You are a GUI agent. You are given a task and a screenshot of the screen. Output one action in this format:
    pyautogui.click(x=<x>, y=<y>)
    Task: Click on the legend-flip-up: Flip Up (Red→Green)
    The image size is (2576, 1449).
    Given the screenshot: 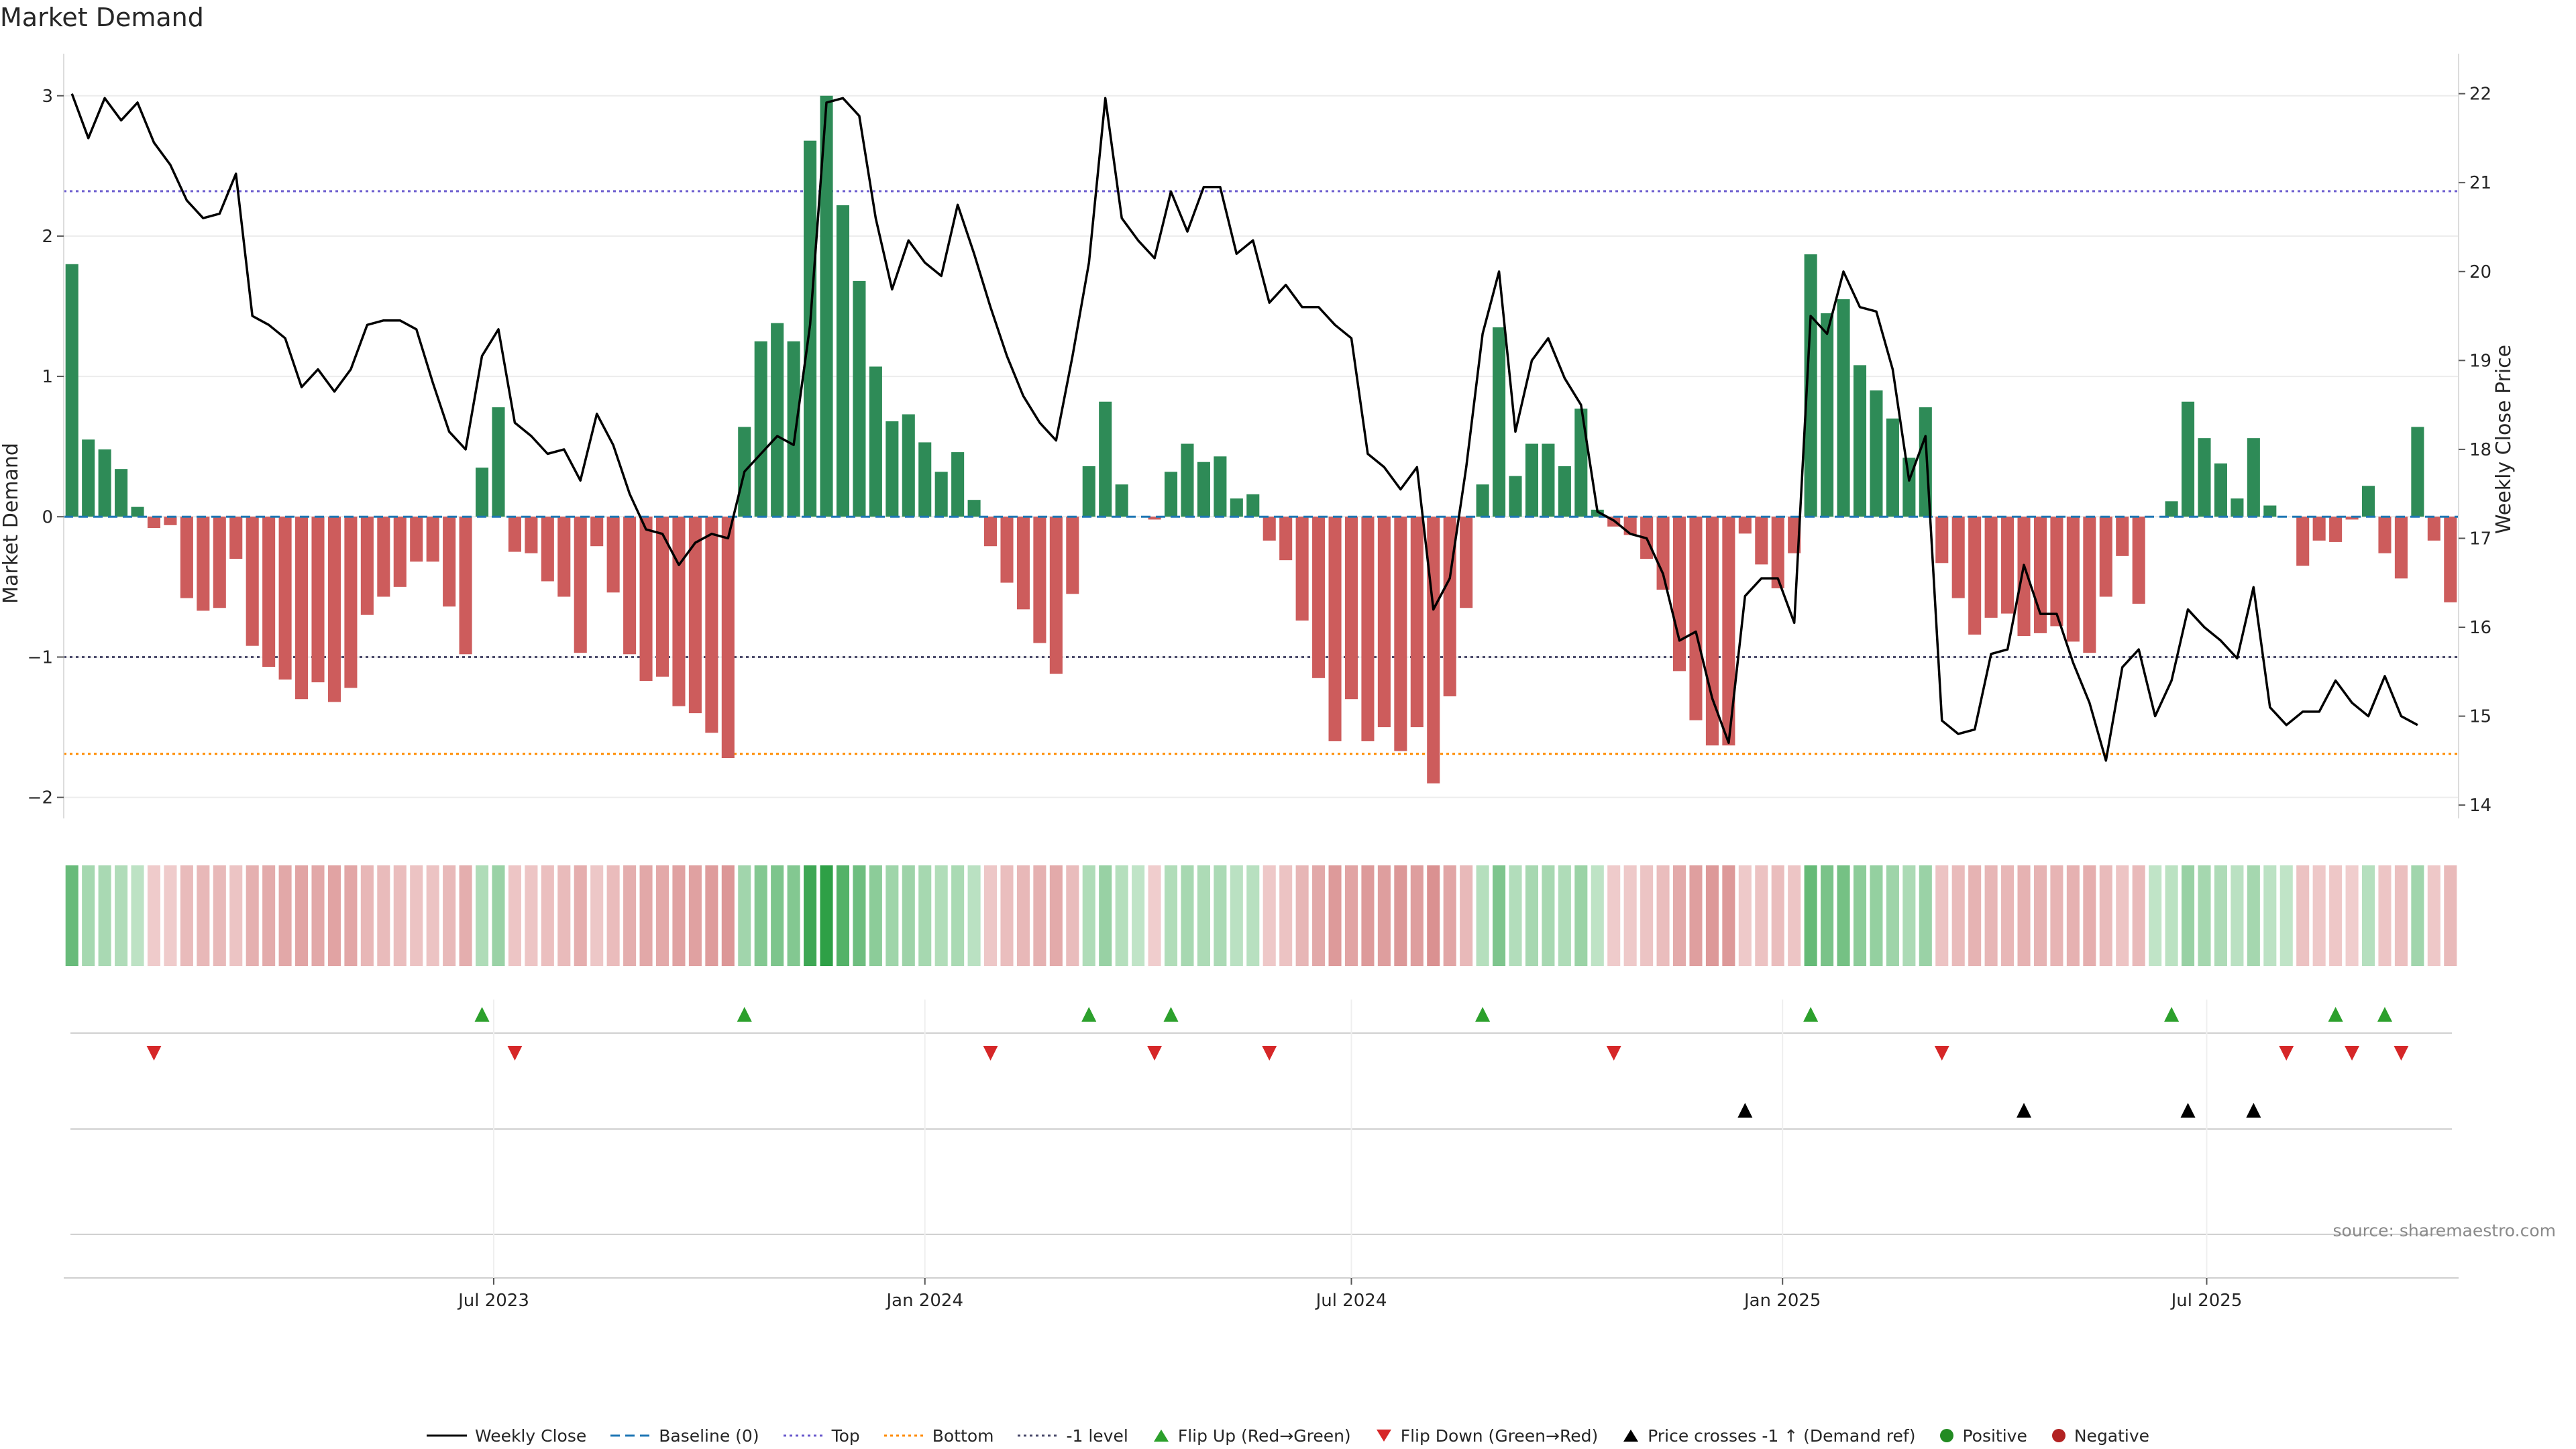 What is the action you would take?
    pyautogui.click(x=1251, y=1436)
    